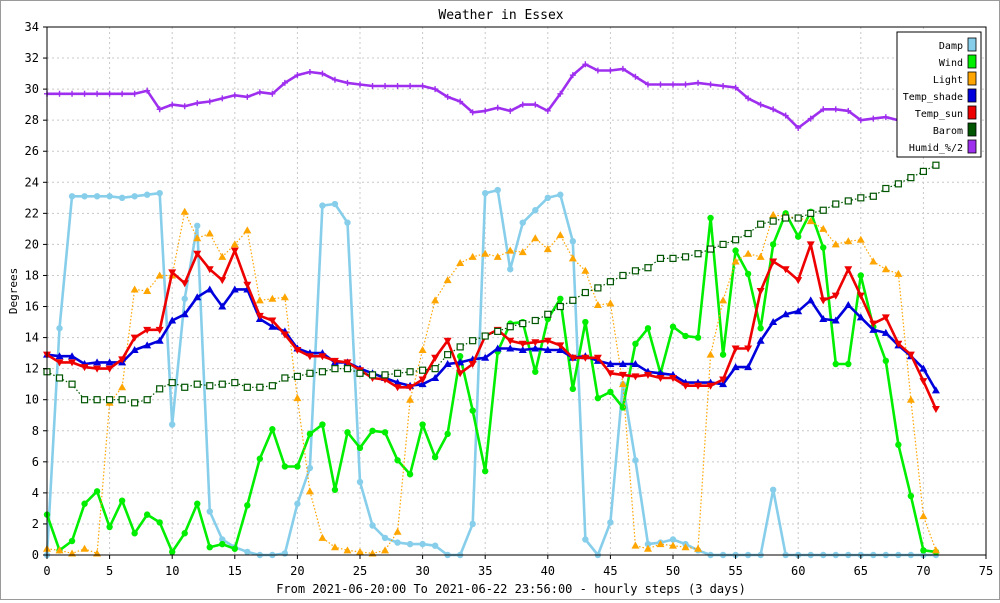  I want to click on x-axis-ticks: 0 5 10 15 20 25 30 35 40 45 50 55 60 65 70 75, so click(518, 566).